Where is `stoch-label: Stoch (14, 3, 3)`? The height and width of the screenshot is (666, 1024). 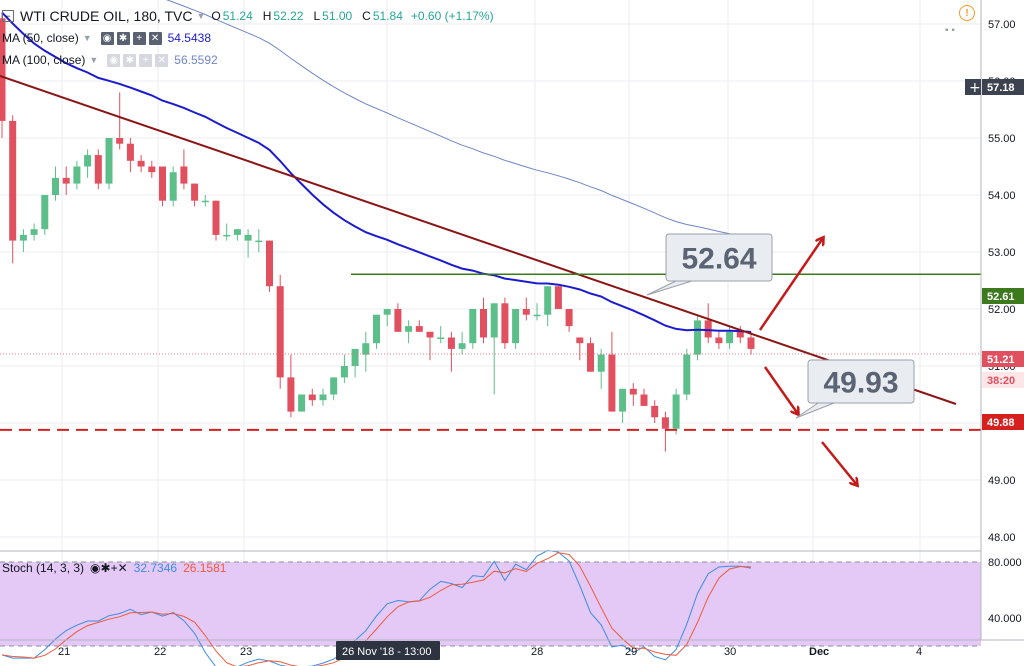 stoch-label: Stoch (14, 3, 3) is located at coordinates (43, 568).